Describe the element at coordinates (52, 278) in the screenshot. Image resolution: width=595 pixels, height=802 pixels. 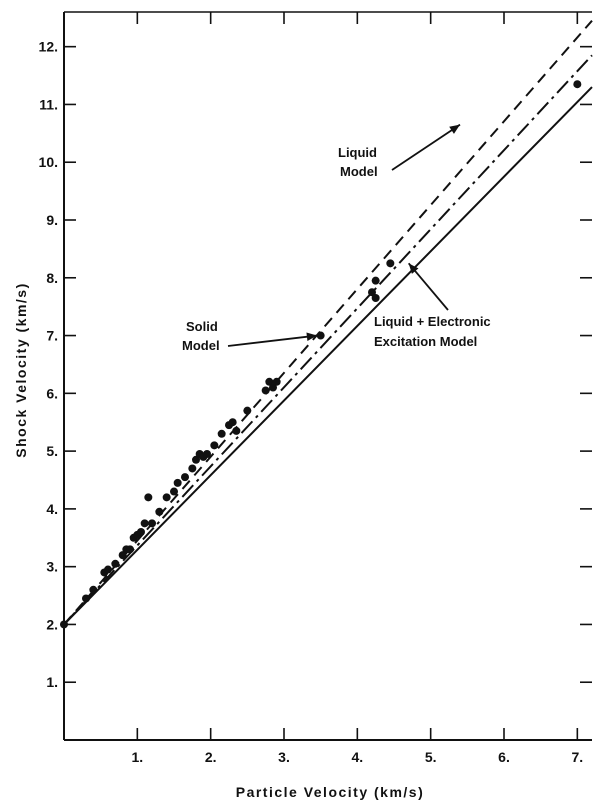
I see `y-tick-label: 8.` at that location.